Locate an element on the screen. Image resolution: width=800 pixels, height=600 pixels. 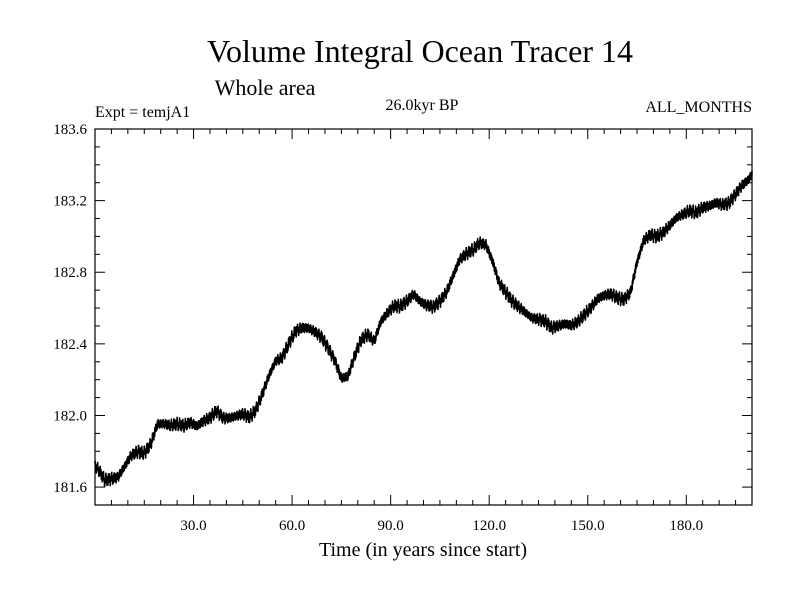
x-tick-label: 90.0 is located at coordinates (391, 526).